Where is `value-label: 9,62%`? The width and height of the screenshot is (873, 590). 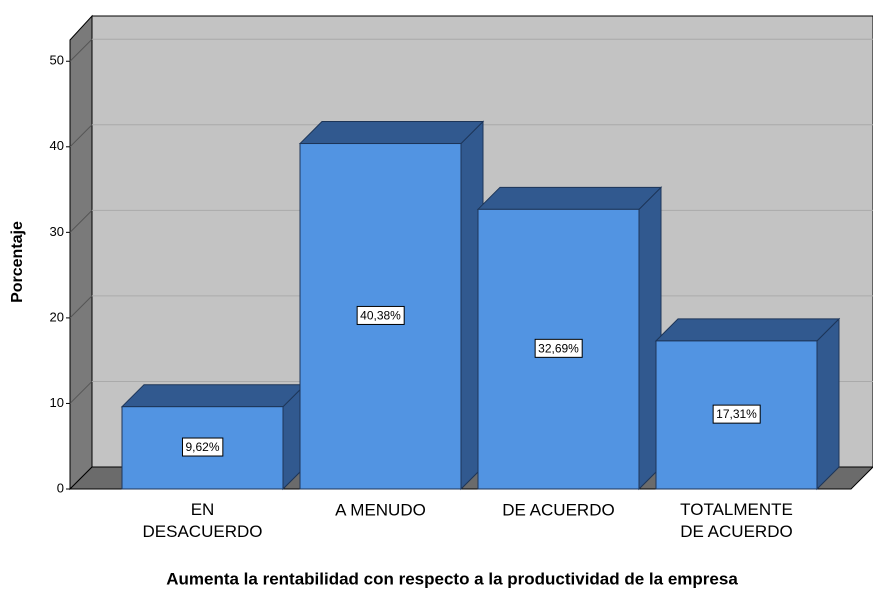
value-label: 9,62% is located at coordinates (202, 447).